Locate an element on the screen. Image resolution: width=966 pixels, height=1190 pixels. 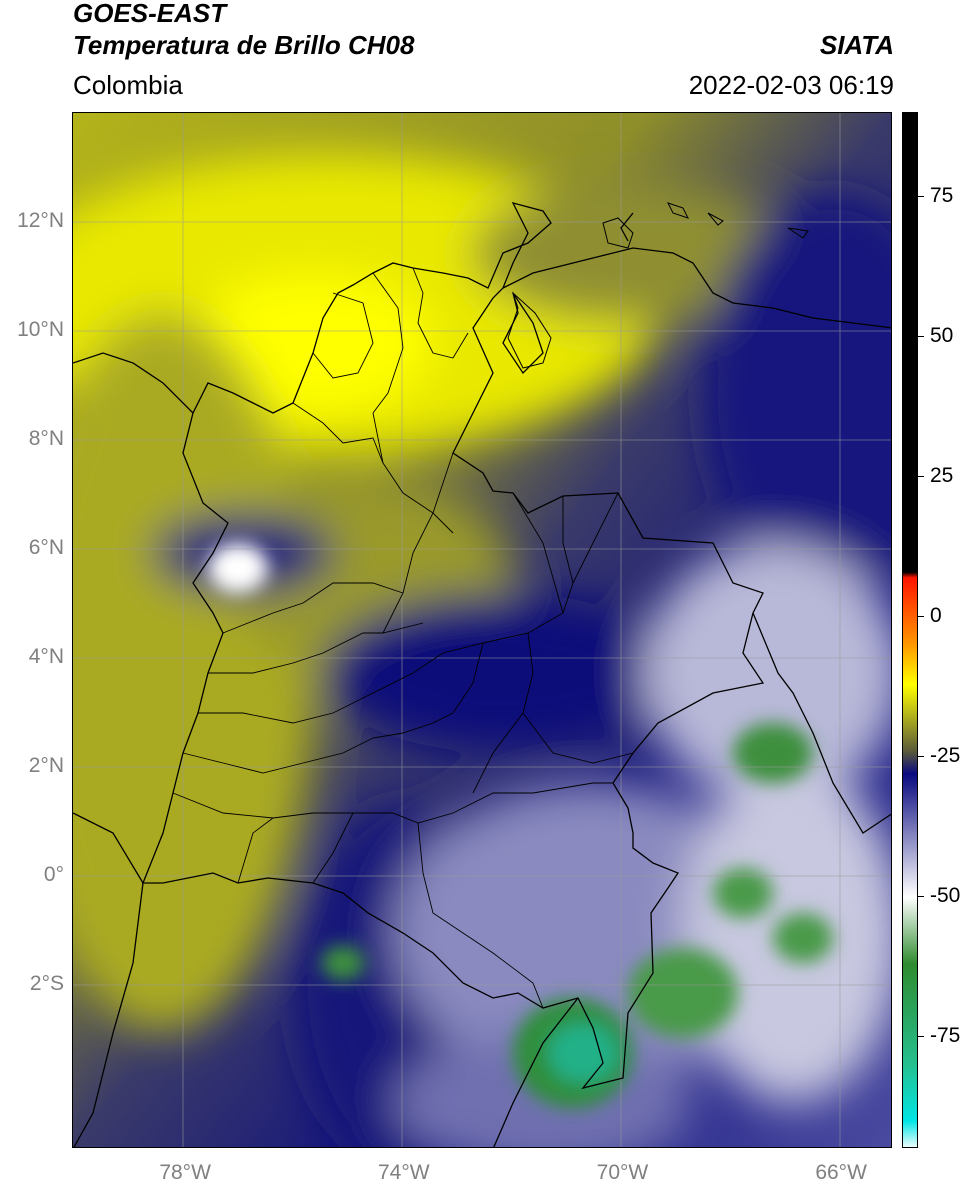
coastline-islands is located at coordinates (658, 285).